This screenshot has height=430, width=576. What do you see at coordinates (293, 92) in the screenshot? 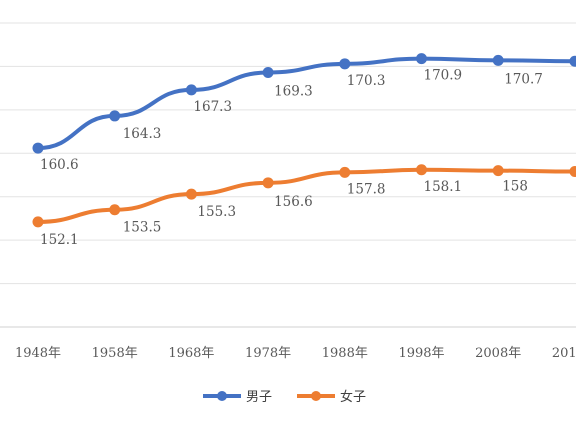
I see `data-label: 169.3` at bounding box center [293, 92].